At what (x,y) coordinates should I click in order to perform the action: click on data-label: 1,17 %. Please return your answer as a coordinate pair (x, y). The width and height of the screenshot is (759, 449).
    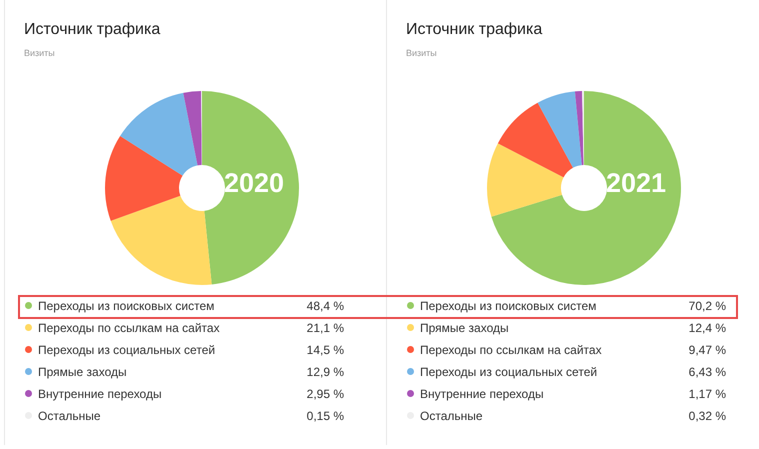
    Looking at the image, I should click on (707, 394).